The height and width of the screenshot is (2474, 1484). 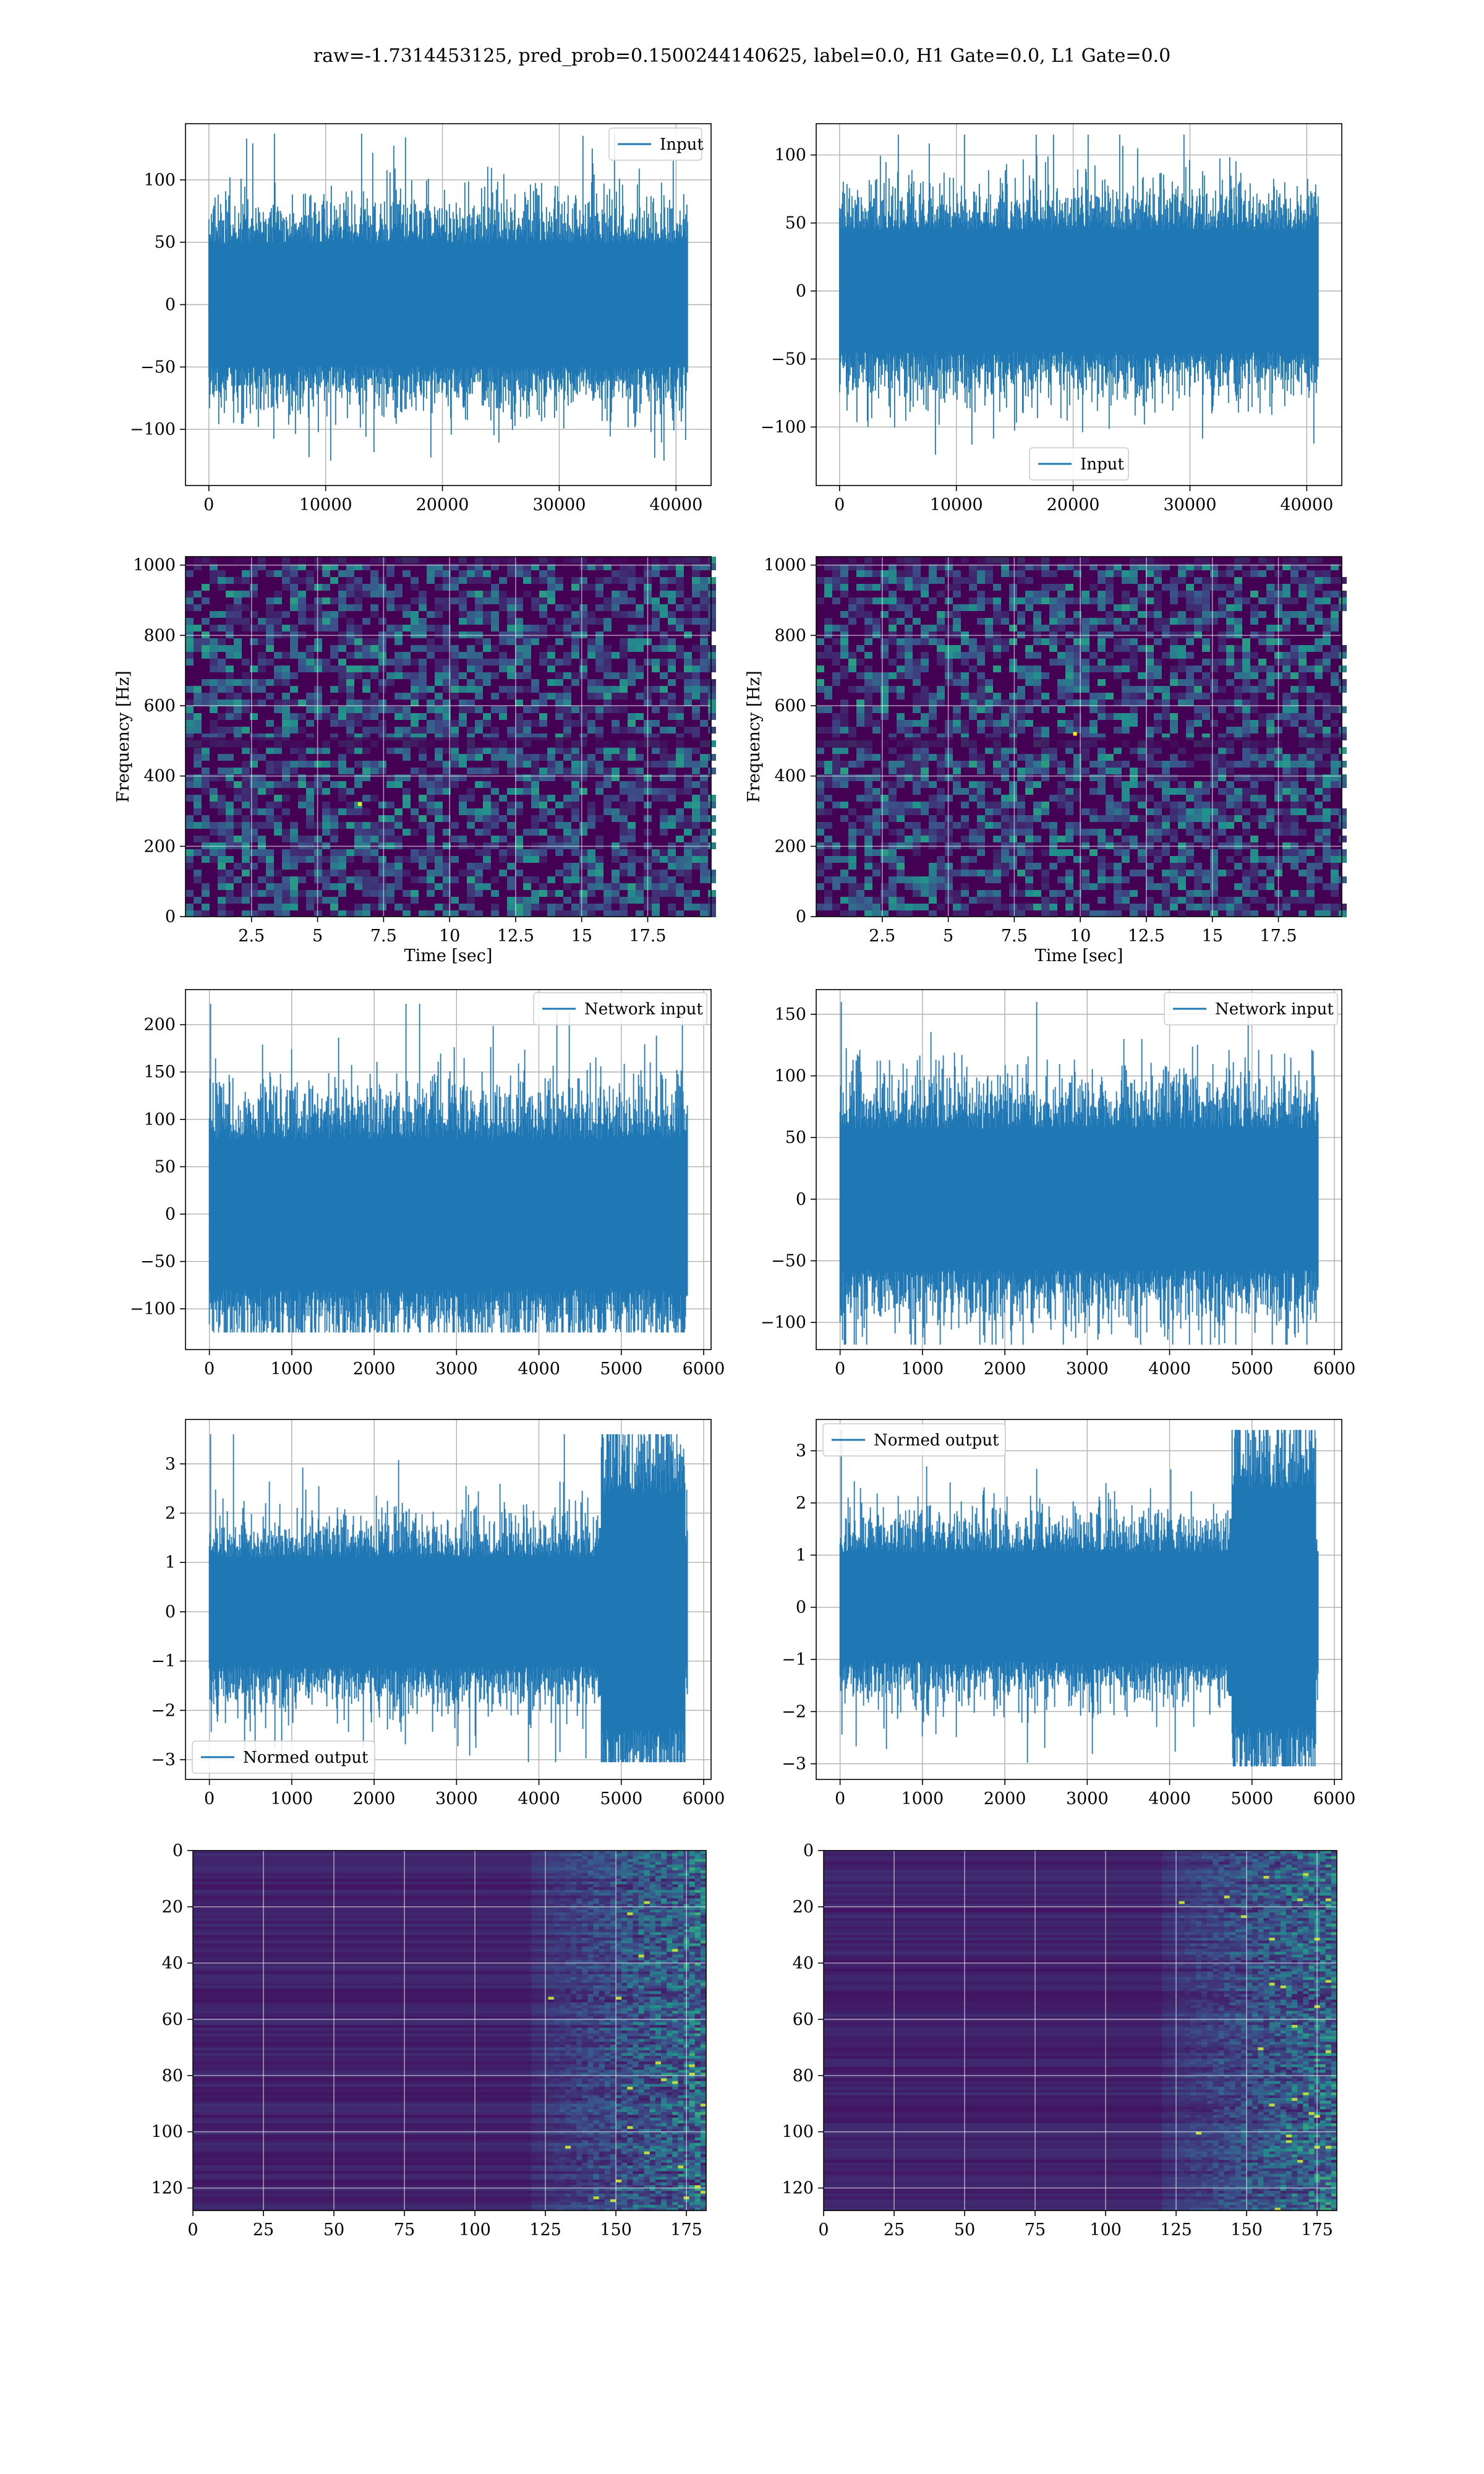 I want to click on y-tick-label: 50, so click(x=165, y=1167).